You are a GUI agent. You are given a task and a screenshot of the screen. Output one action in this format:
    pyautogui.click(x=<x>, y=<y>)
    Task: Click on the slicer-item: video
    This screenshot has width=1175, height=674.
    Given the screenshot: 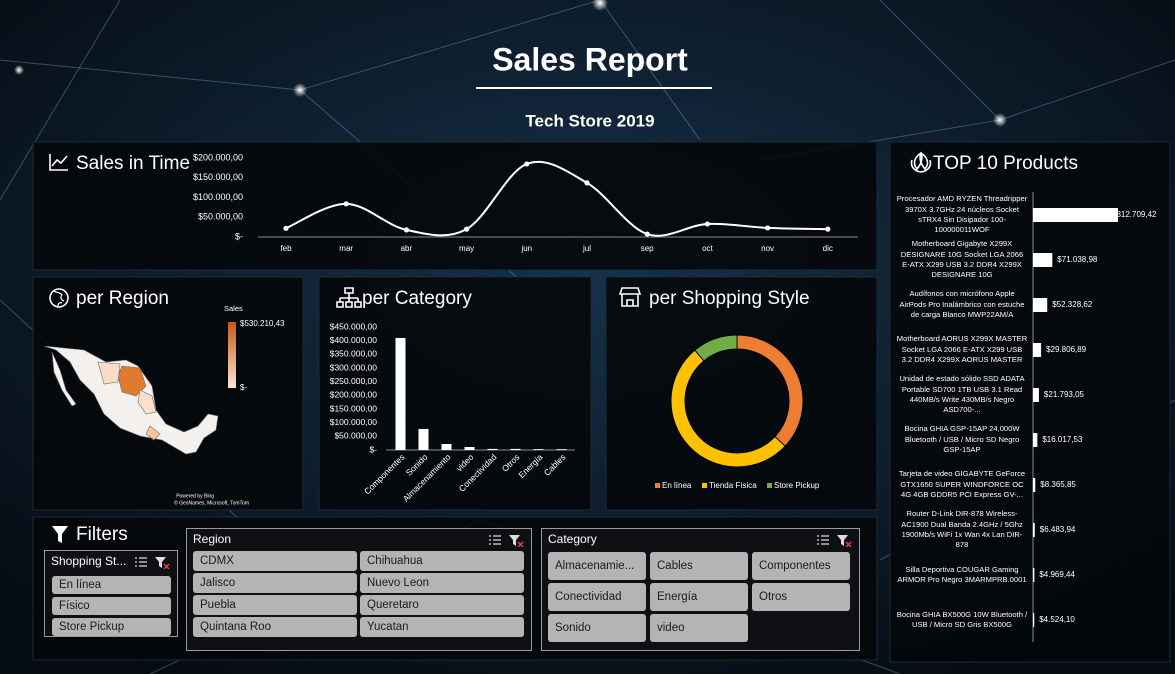 What is the action you would take?
    pyautogui.click(x=699, y=628)
    